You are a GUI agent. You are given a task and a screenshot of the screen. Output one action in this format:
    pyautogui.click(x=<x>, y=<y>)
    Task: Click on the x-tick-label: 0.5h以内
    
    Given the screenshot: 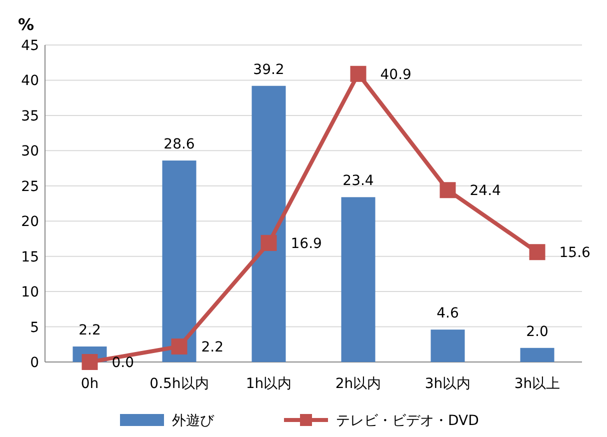 What is the action you would take?
    pyautogui.click(x=179, y=384)
    